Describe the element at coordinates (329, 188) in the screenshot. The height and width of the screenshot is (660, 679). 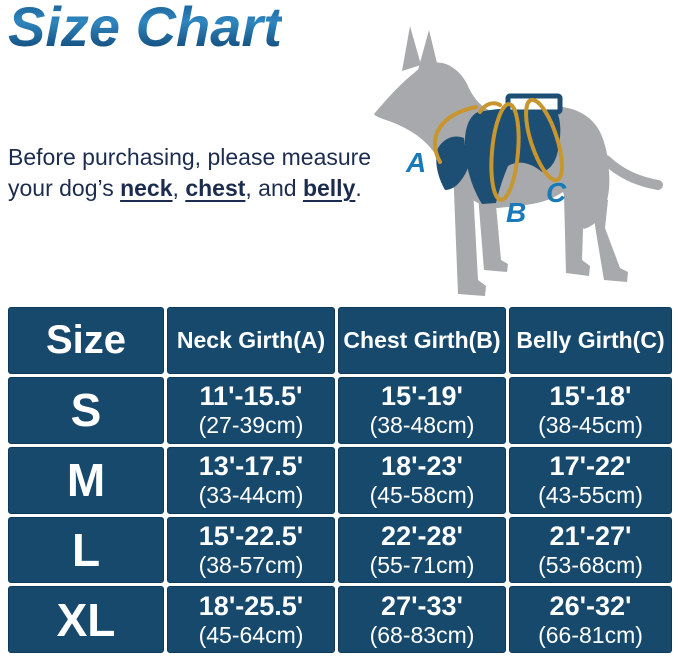
I see `keyword-belly: belly` at that location.